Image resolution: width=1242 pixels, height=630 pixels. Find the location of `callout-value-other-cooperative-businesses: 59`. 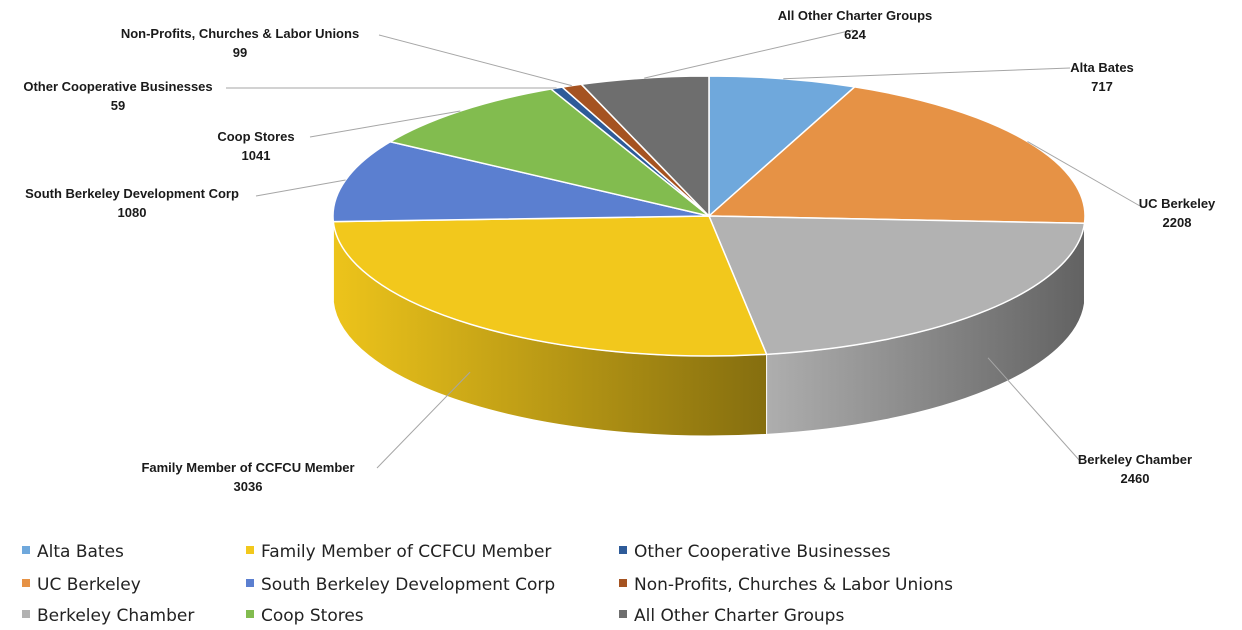

callout-value-other-cooperative-businesses: 59 is located at coordinates (118, 105).